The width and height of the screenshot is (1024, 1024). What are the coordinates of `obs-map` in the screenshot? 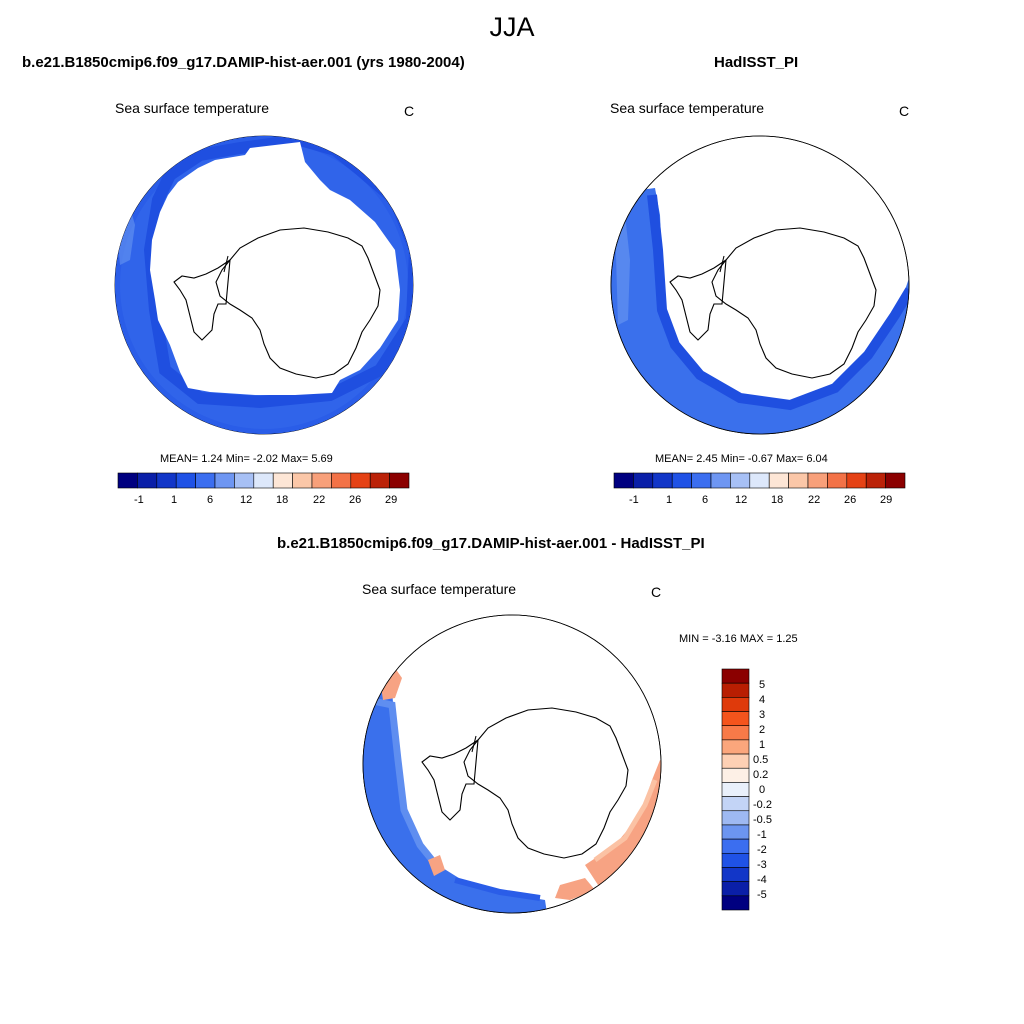 It's located at (760, 285).